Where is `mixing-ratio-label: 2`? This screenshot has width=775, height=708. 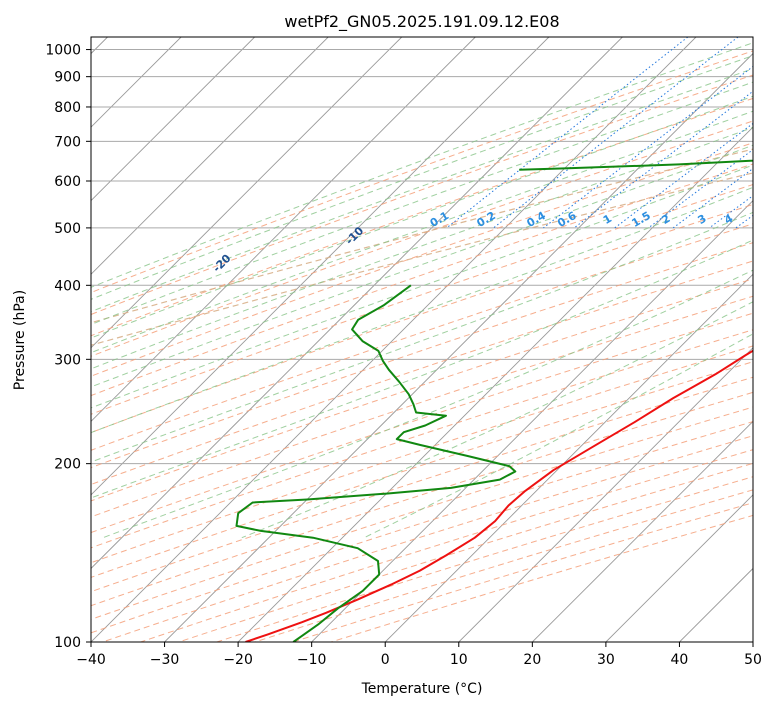
mixing-ratio-label: 2 is located at coordinates (665, 219).